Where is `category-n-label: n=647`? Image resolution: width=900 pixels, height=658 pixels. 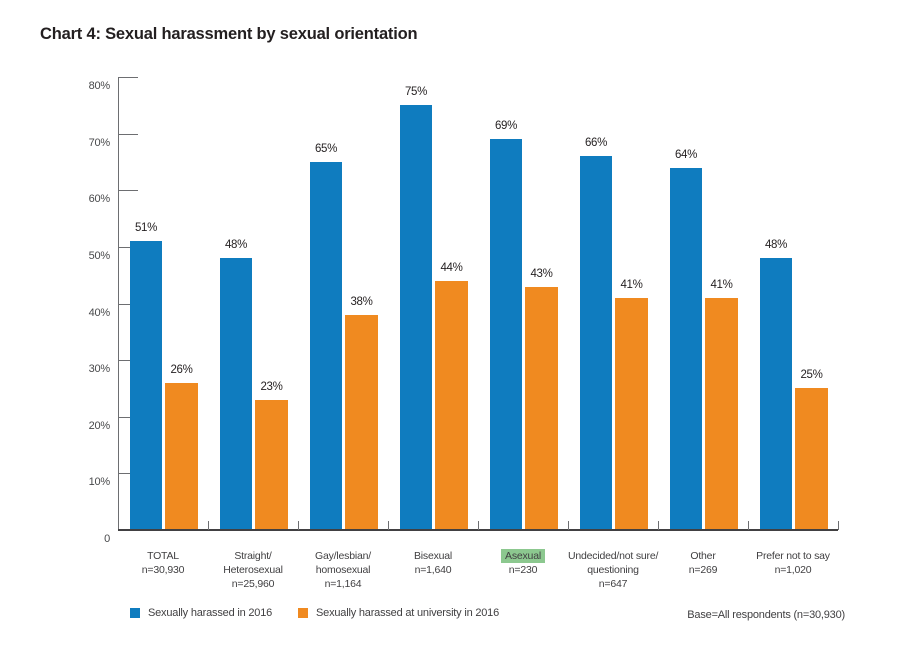
category-n-label: n=647 is located at coordinates (613, 584).